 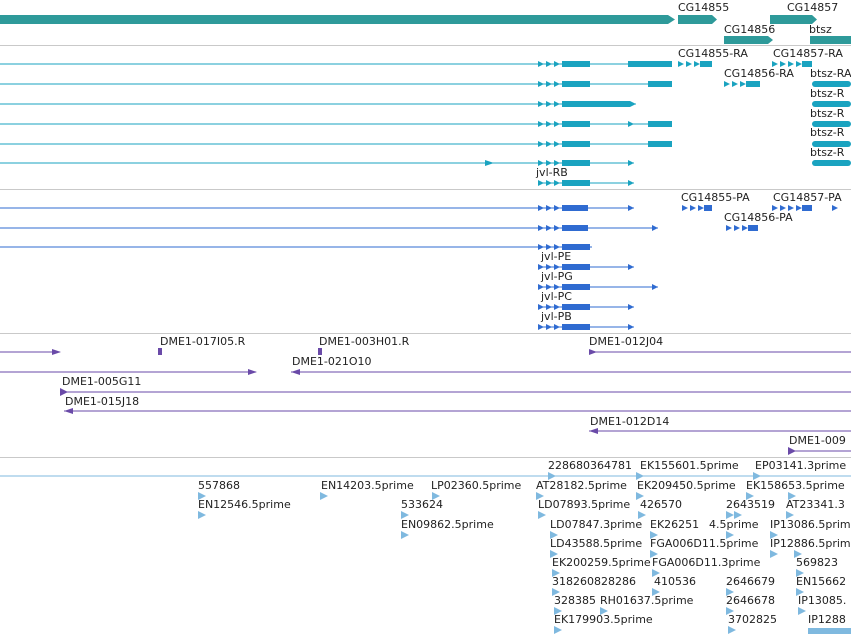 What do you see at coordinates (704, 543) in the screenshot?
I see `est-label: FGA006D11.5prime` at bounding box center [704, 543].